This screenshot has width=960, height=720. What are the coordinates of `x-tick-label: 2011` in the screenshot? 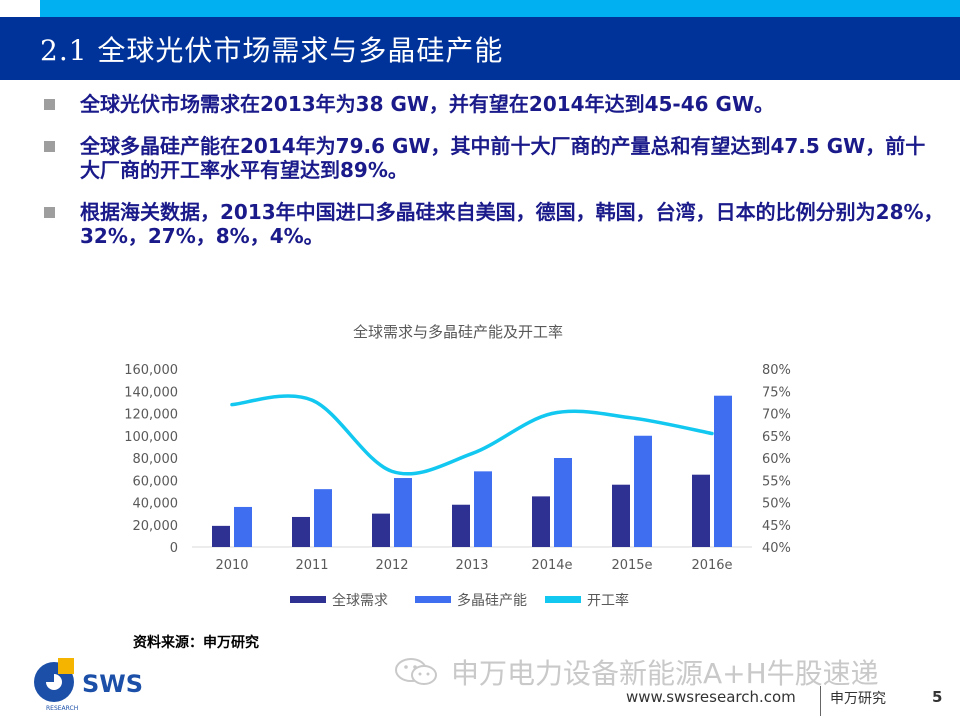 It's located at (311, 565).